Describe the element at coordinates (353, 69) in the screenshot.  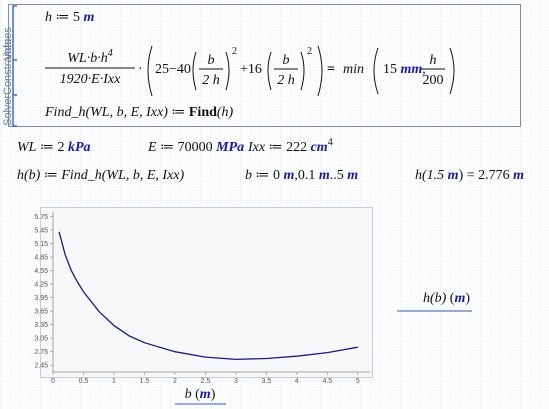
I see `svg-text: min` at that location.